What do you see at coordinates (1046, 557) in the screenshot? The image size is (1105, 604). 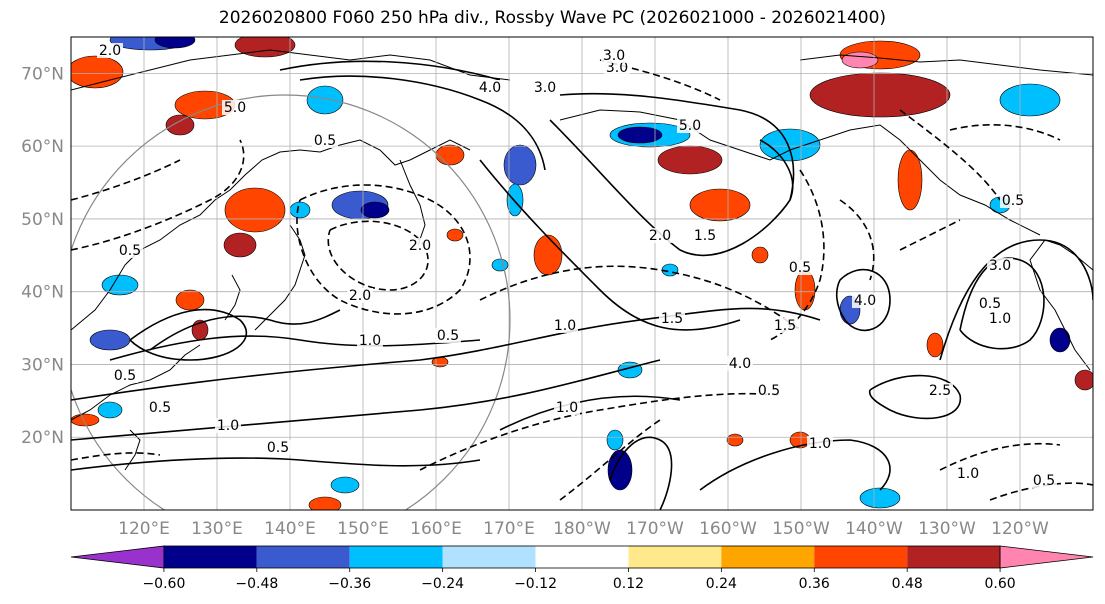 I see `colorbar-extend-max` at bounding box center [1046, 557].